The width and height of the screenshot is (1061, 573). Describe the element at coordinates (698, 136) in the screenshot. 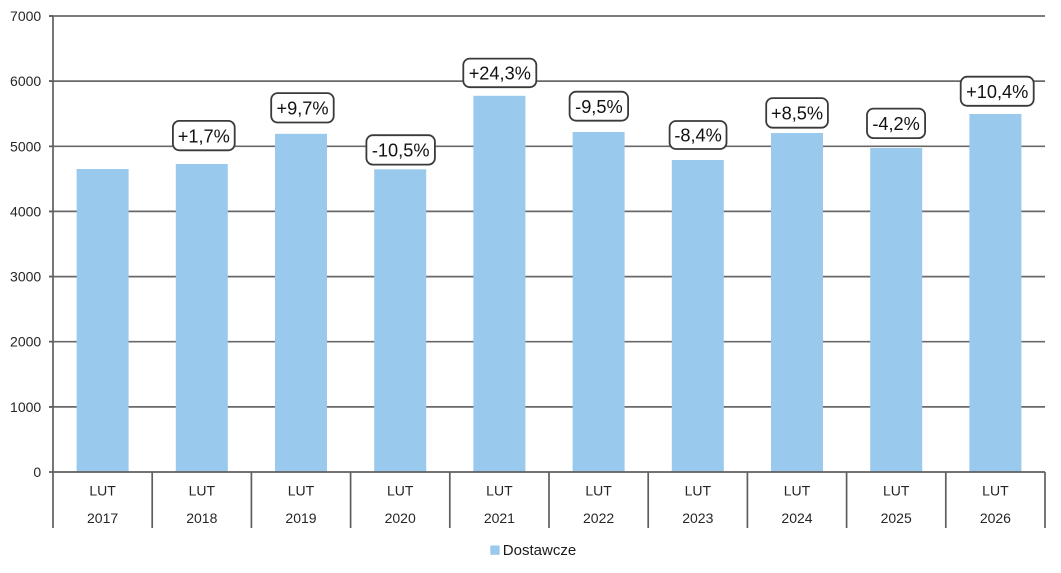

I see `svg-text: -8,4%` at that location.